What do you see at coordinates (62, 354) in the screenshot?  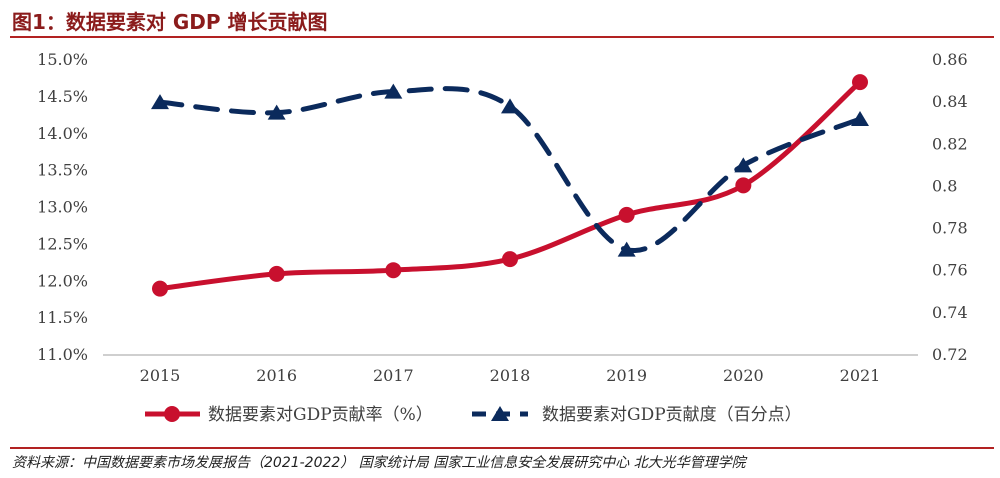 I see `left-tick-label: 11.0%` at bounding box center [62, 354].